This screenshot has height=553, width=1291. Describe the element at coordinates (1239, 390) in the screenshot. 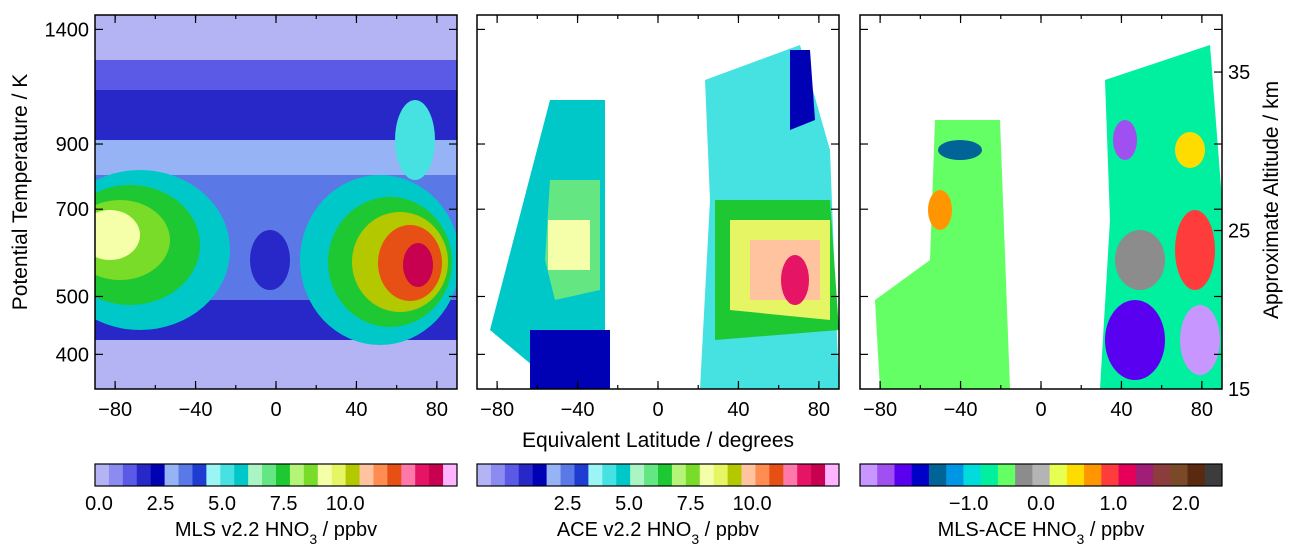

I see `altitude-tick-label: 15` at that location.